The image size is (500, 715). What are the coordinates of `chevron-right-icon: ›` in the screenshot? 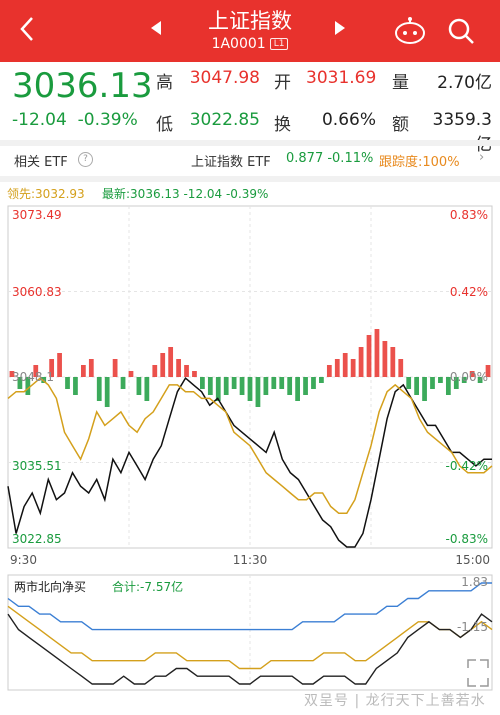 It's located at (482, 157).